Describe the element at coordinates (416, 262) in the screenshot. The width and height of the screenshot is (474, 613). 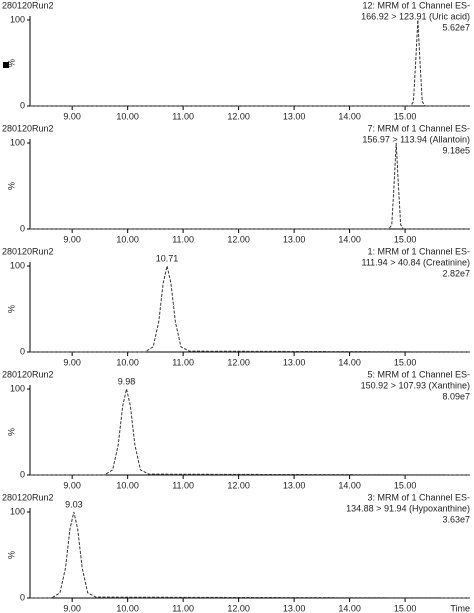
I see `channel-header: 111.94 > 40.84 (Creatinine)` at that location.